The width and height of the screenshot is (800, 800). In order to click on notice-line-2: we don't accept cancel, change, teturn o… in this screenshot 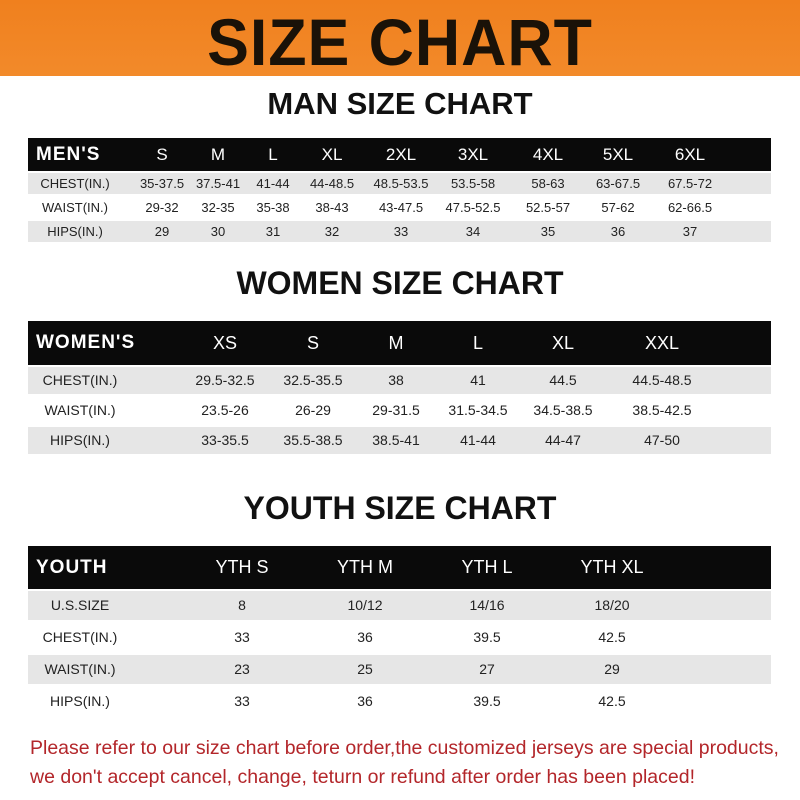, I will do `click(362, 777)`.